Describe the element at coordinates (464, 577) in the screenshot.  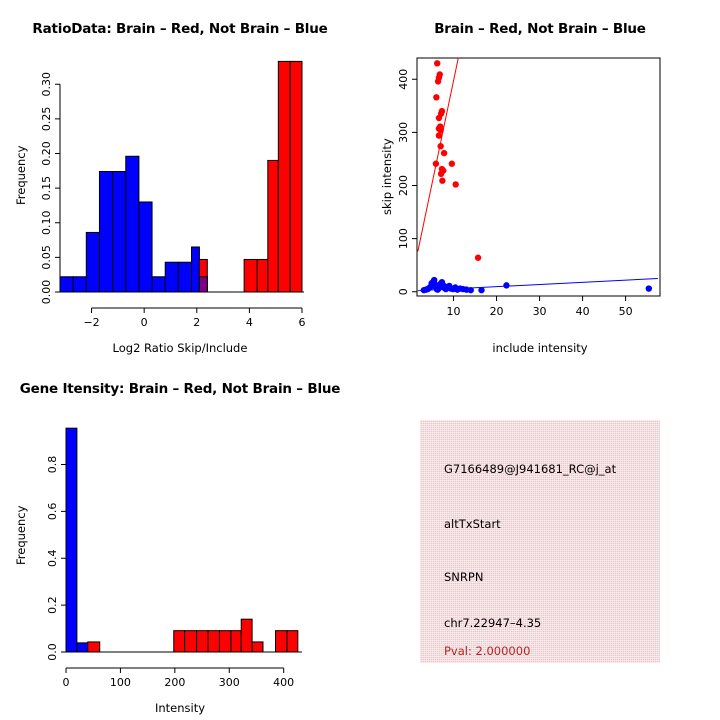
I see `gene-symbol-text: SNRPN` at that location.